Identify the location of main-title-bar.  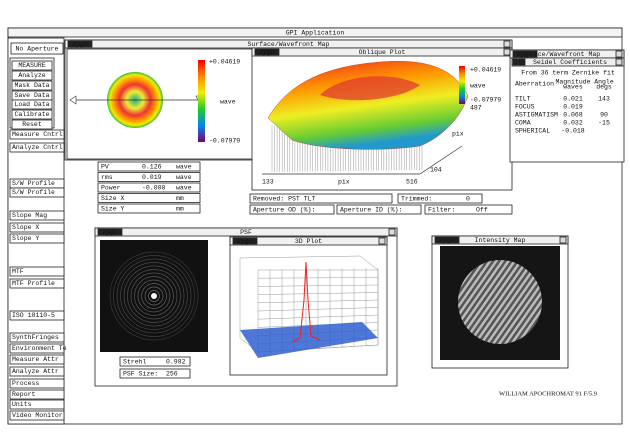
(315, 32).